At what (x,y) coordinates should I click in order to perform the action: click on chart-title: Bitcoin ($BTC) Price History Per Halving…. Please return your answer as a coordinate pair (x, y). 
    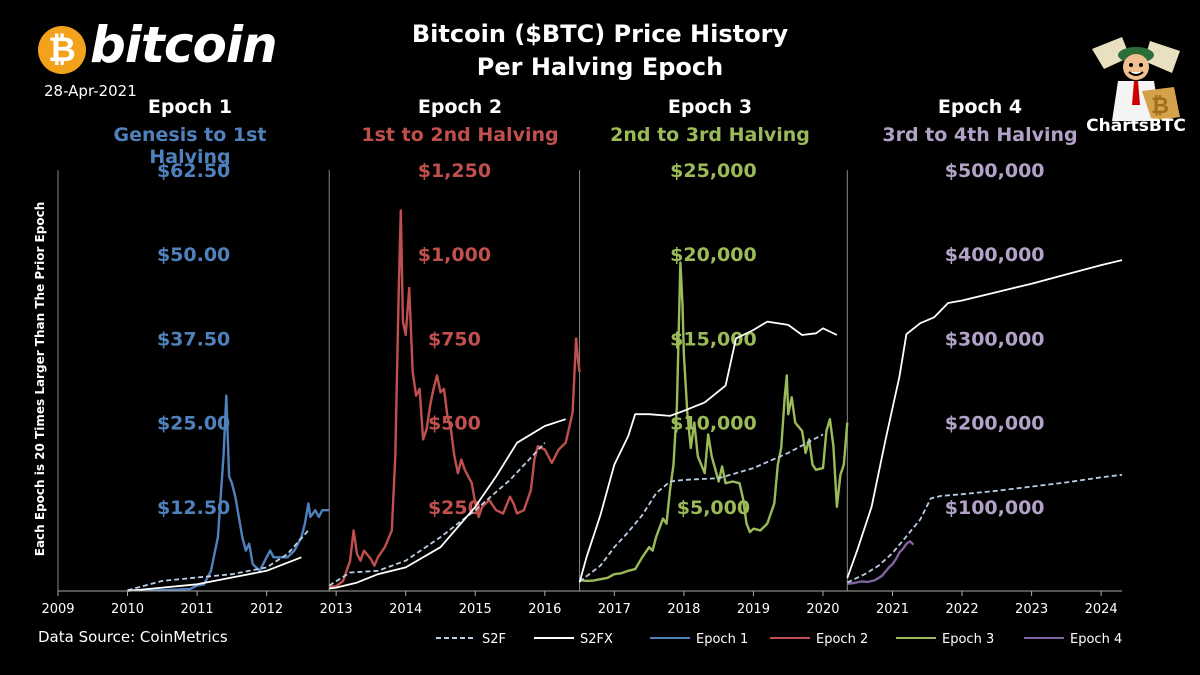
    Looking at the image, I should click on (600, 51).